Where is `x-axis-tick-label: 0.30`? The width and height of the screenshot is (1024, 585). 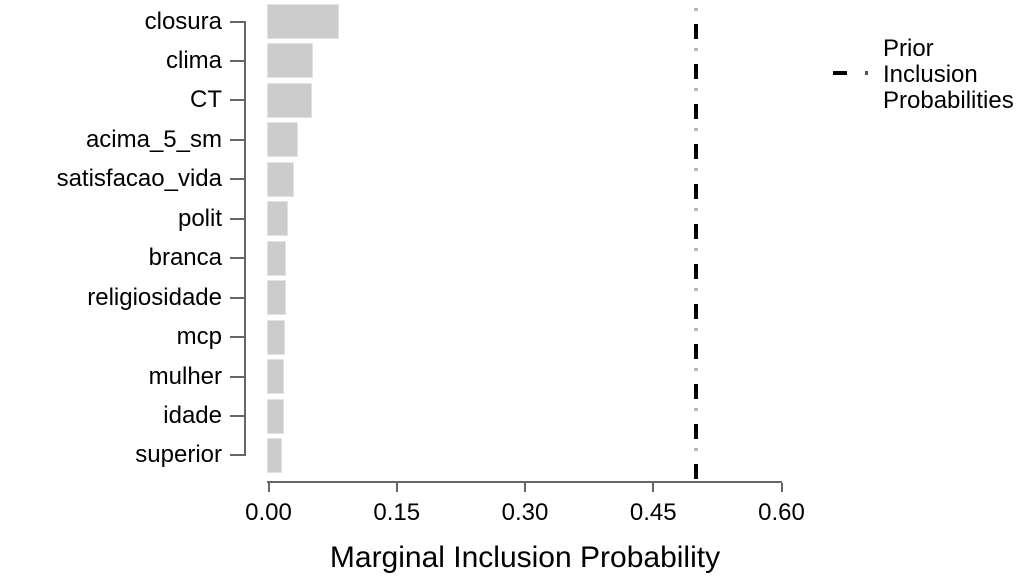 x-axis-tick-label: 0.30 is located at coordinates (525, 512).